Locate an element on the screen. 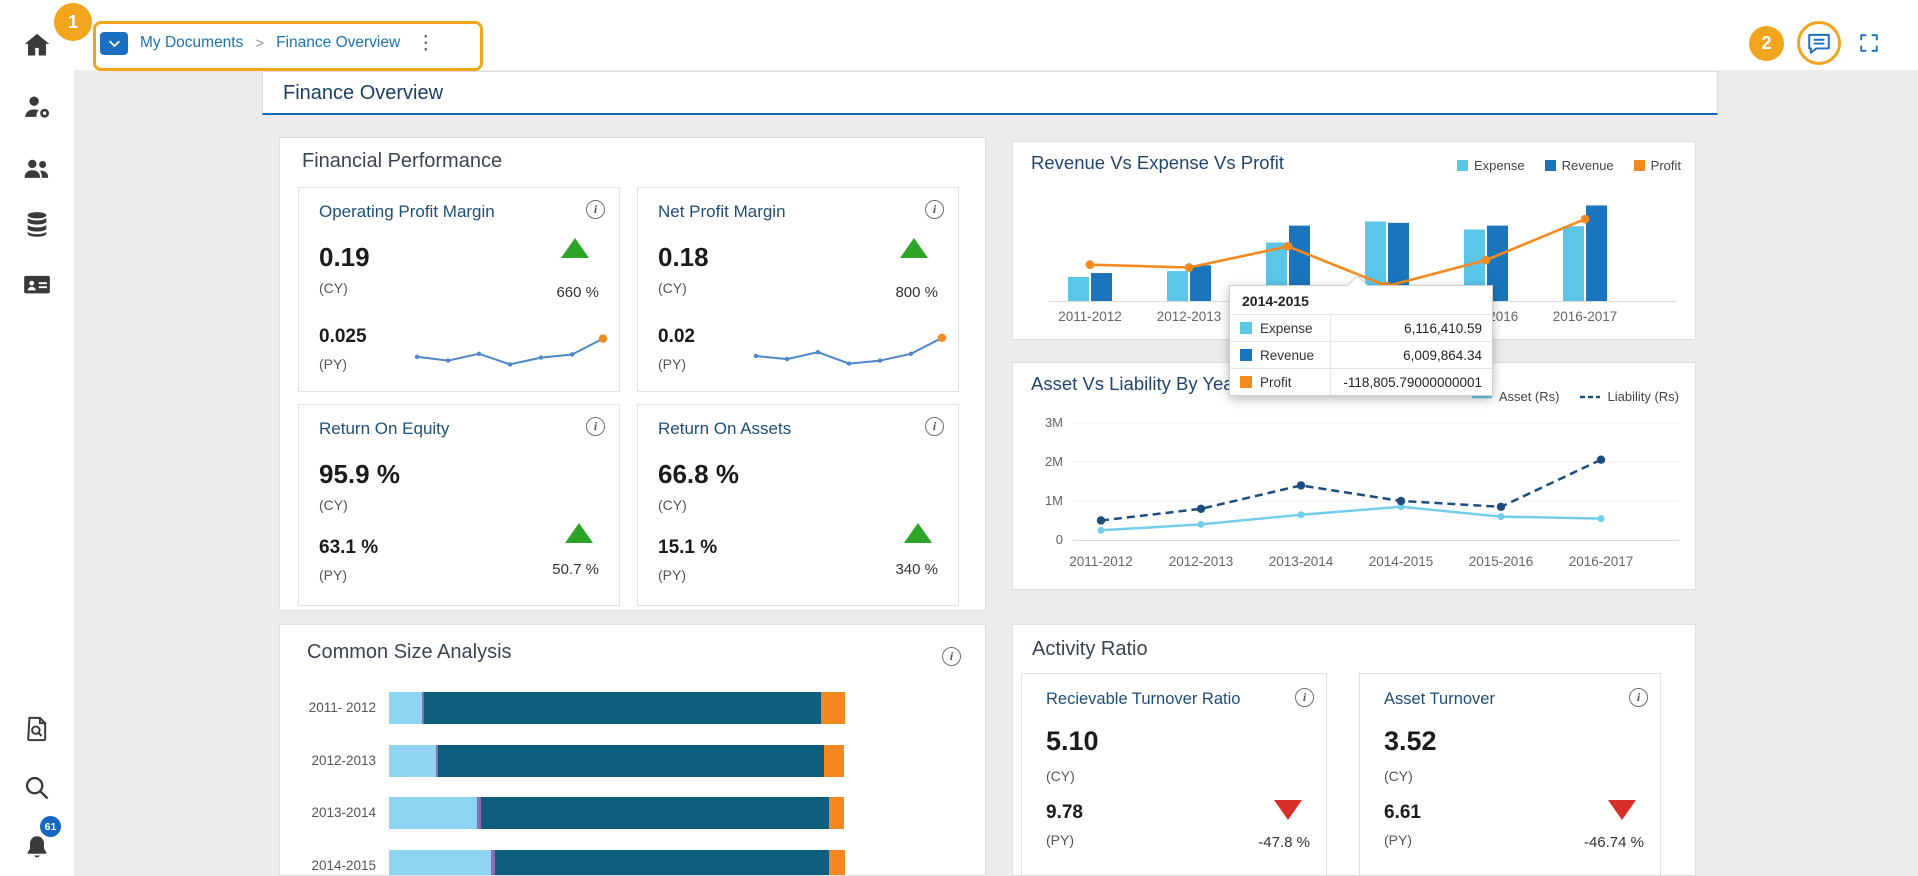 This screenshot has height=876, width=1918. kpi-current-value: 0.18 is located at coordinates (683, 257).